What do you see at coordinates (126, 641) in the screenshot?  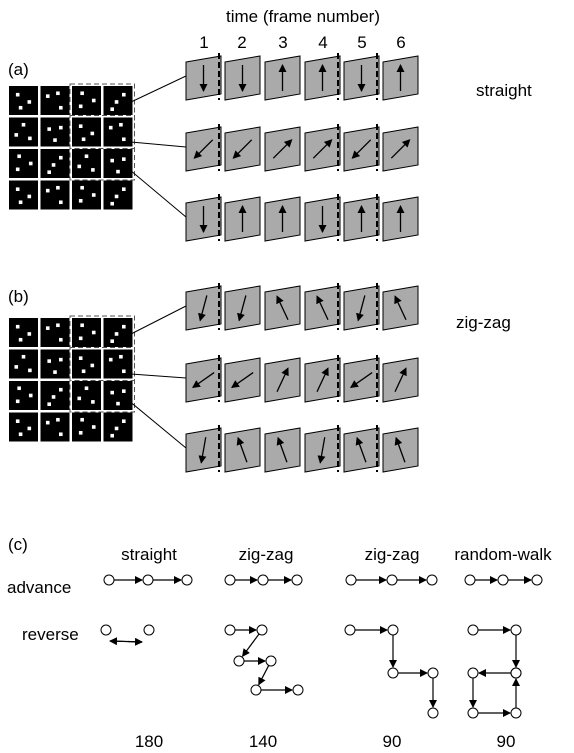 I see `trajectory-arrow` at bounding box center [126, 641].